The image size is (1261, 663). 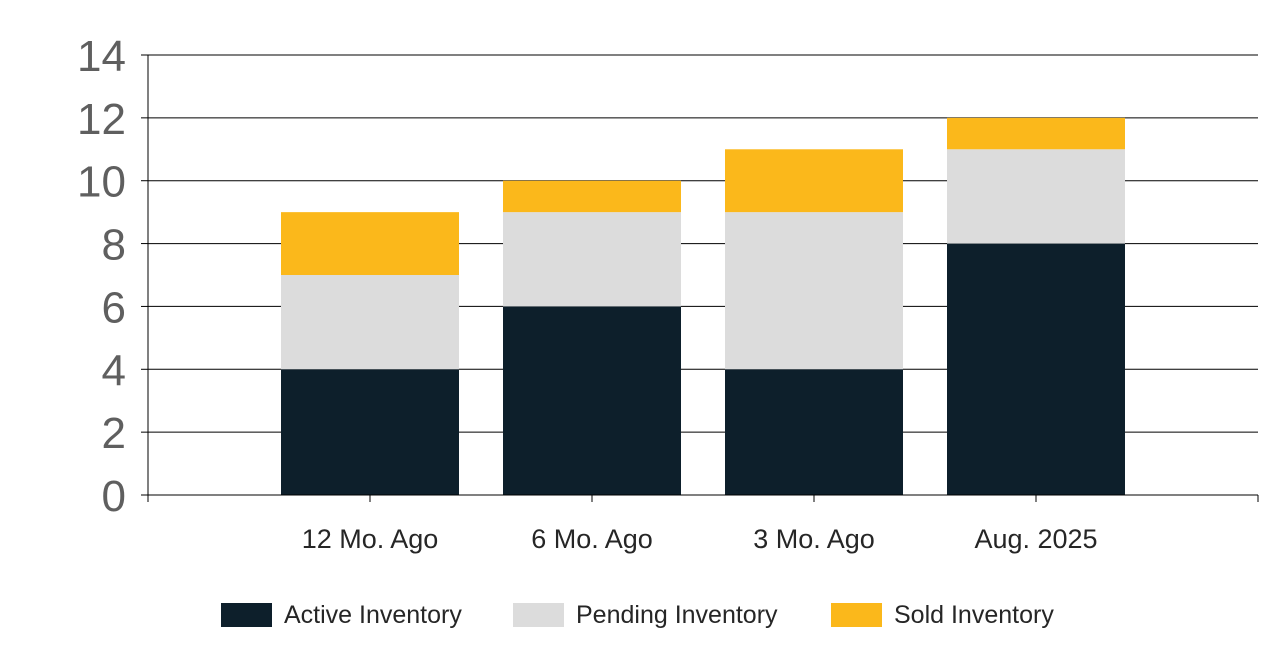 What do you see at coordinates (101, 182) in the screenshot?
I see `y-tick-label: 10` at bounding box center [101, 182].